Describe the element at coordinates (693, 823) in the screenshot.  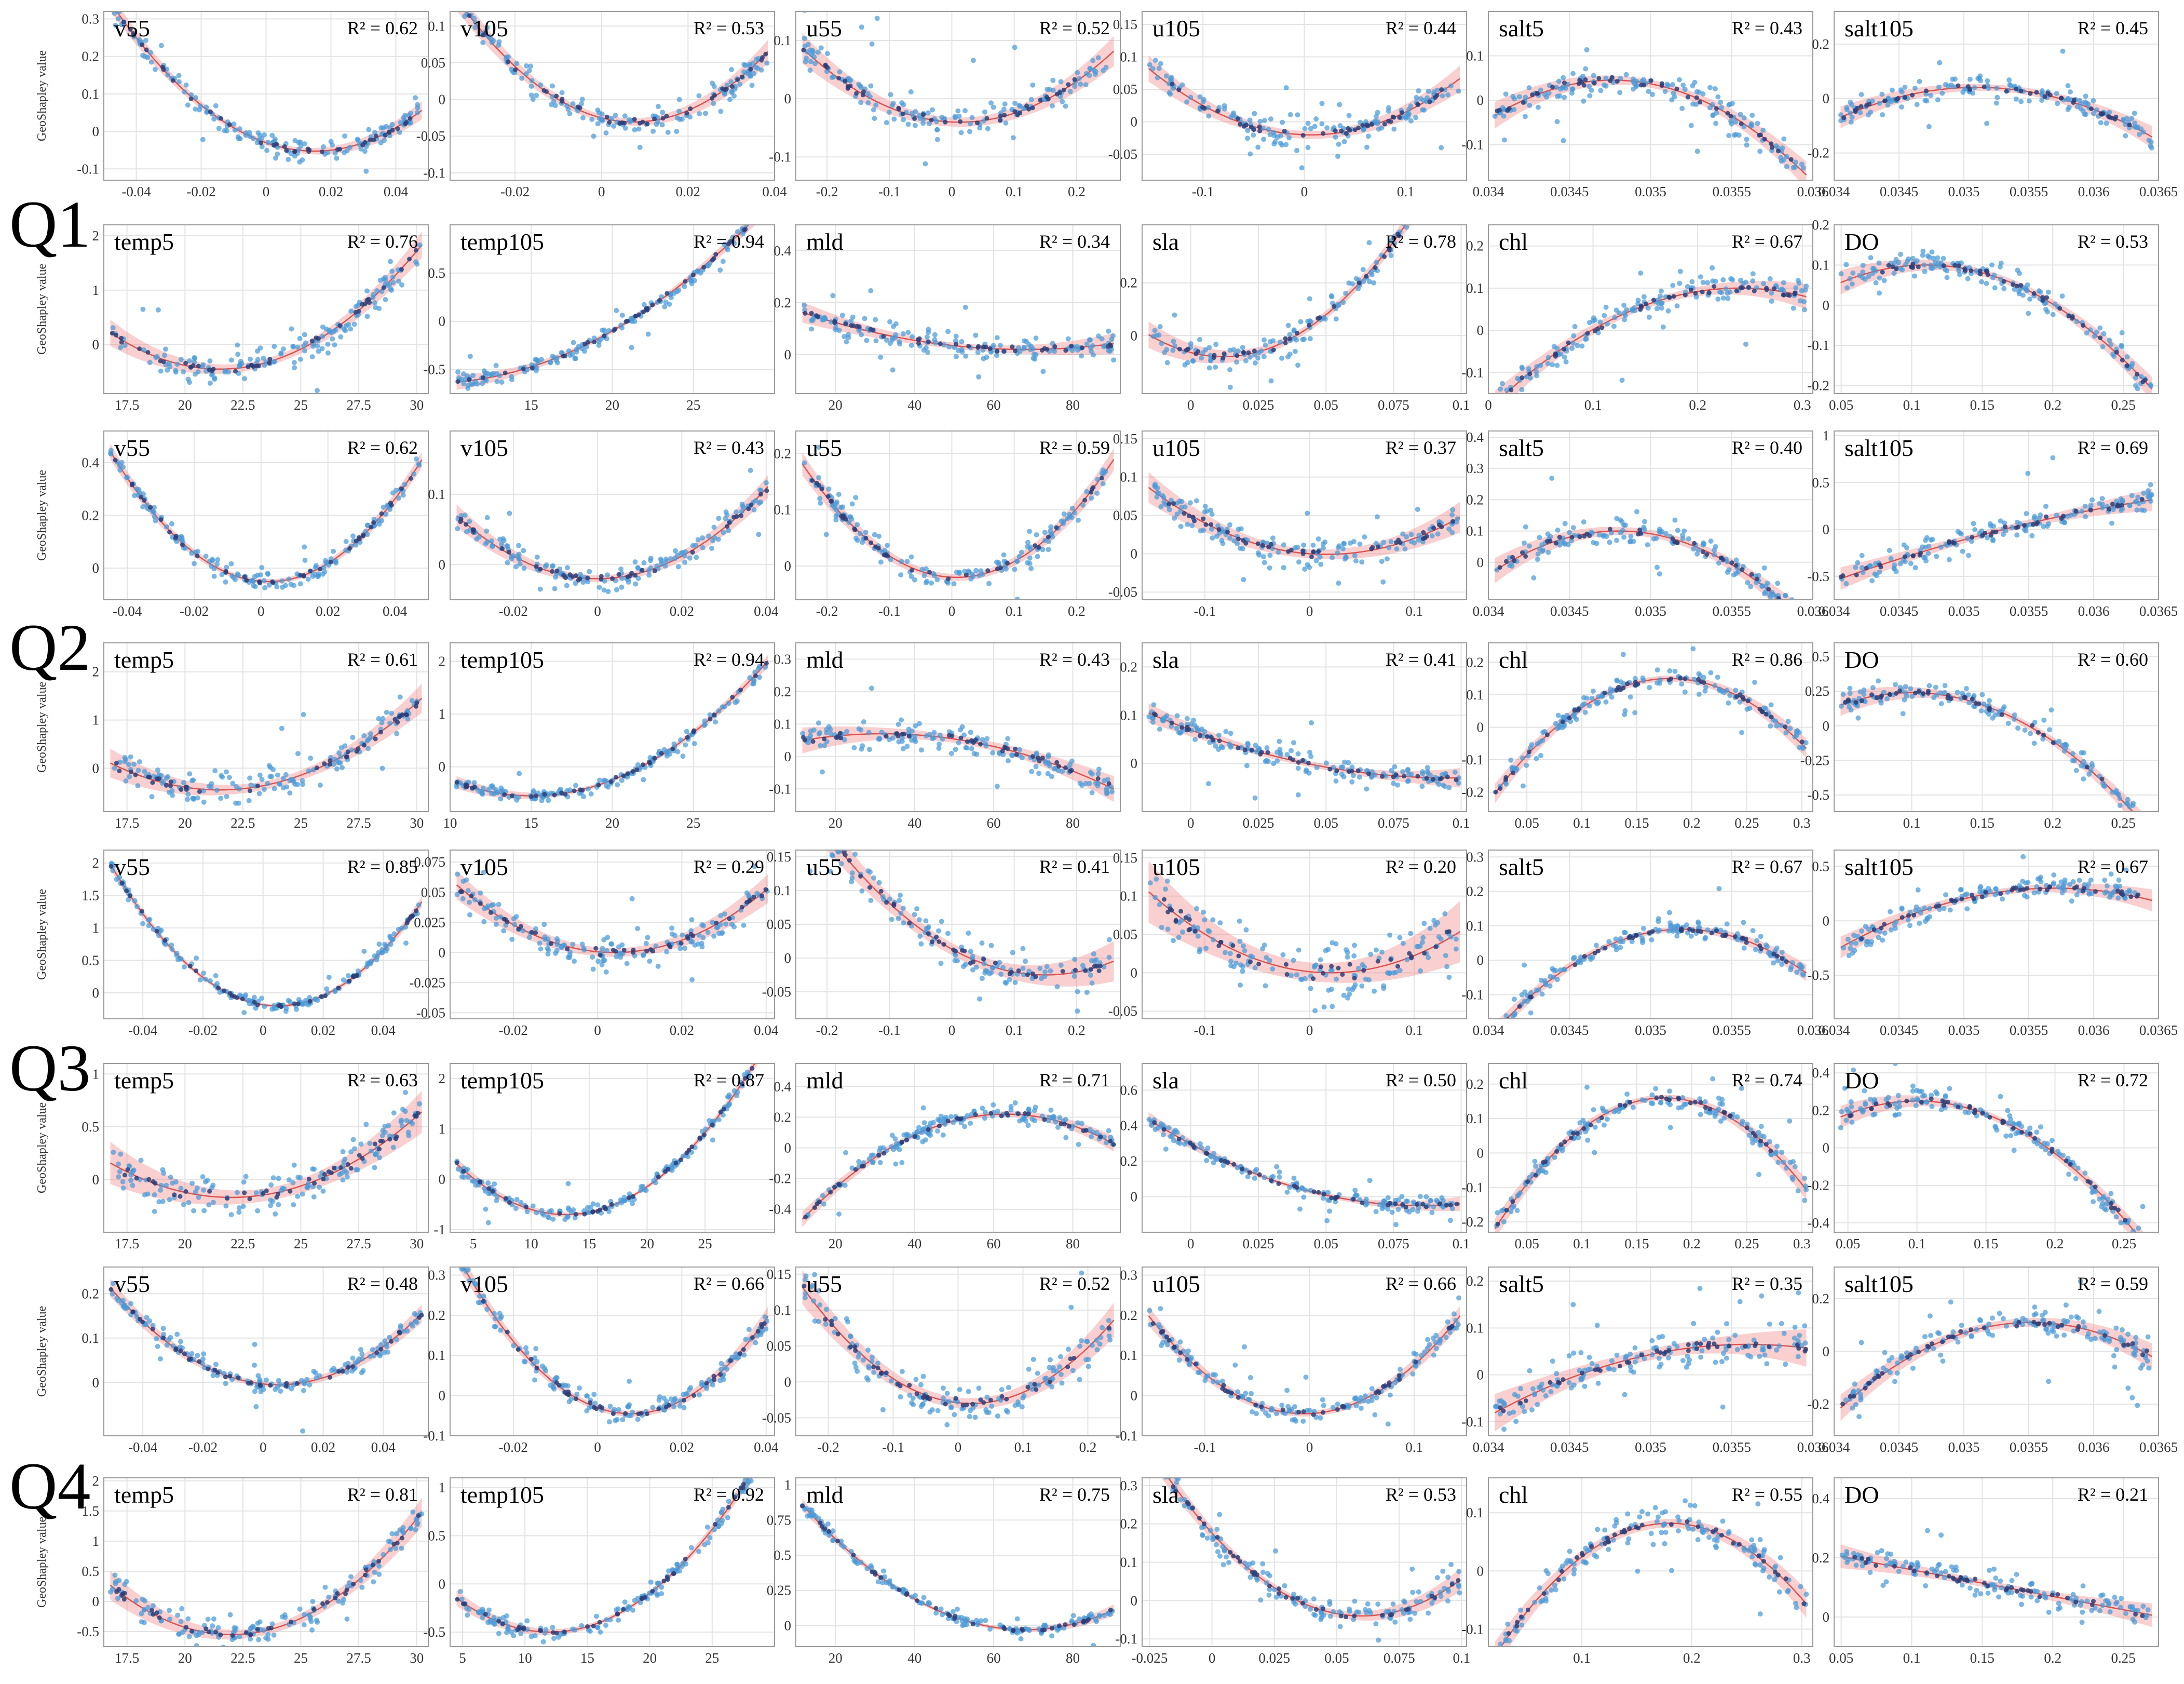
I see `x-tick-label: 25` at that location.